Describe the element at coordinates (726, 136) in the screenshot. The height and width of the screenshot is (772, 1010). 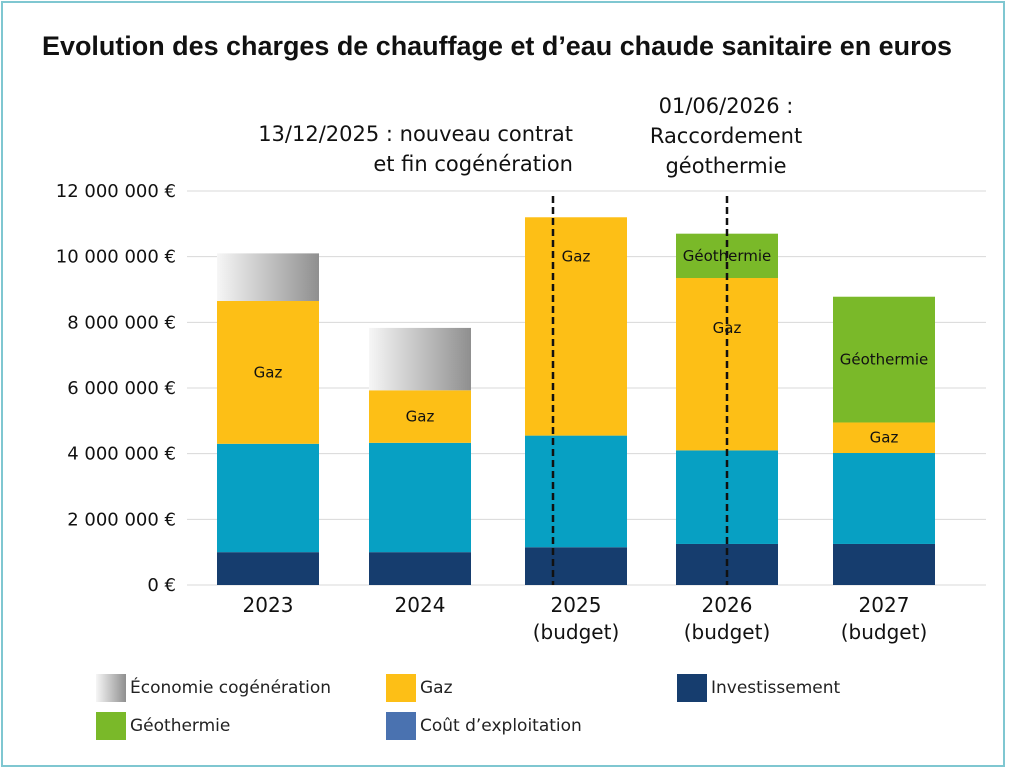
I see `annotation-text: Raccordement` at that location.